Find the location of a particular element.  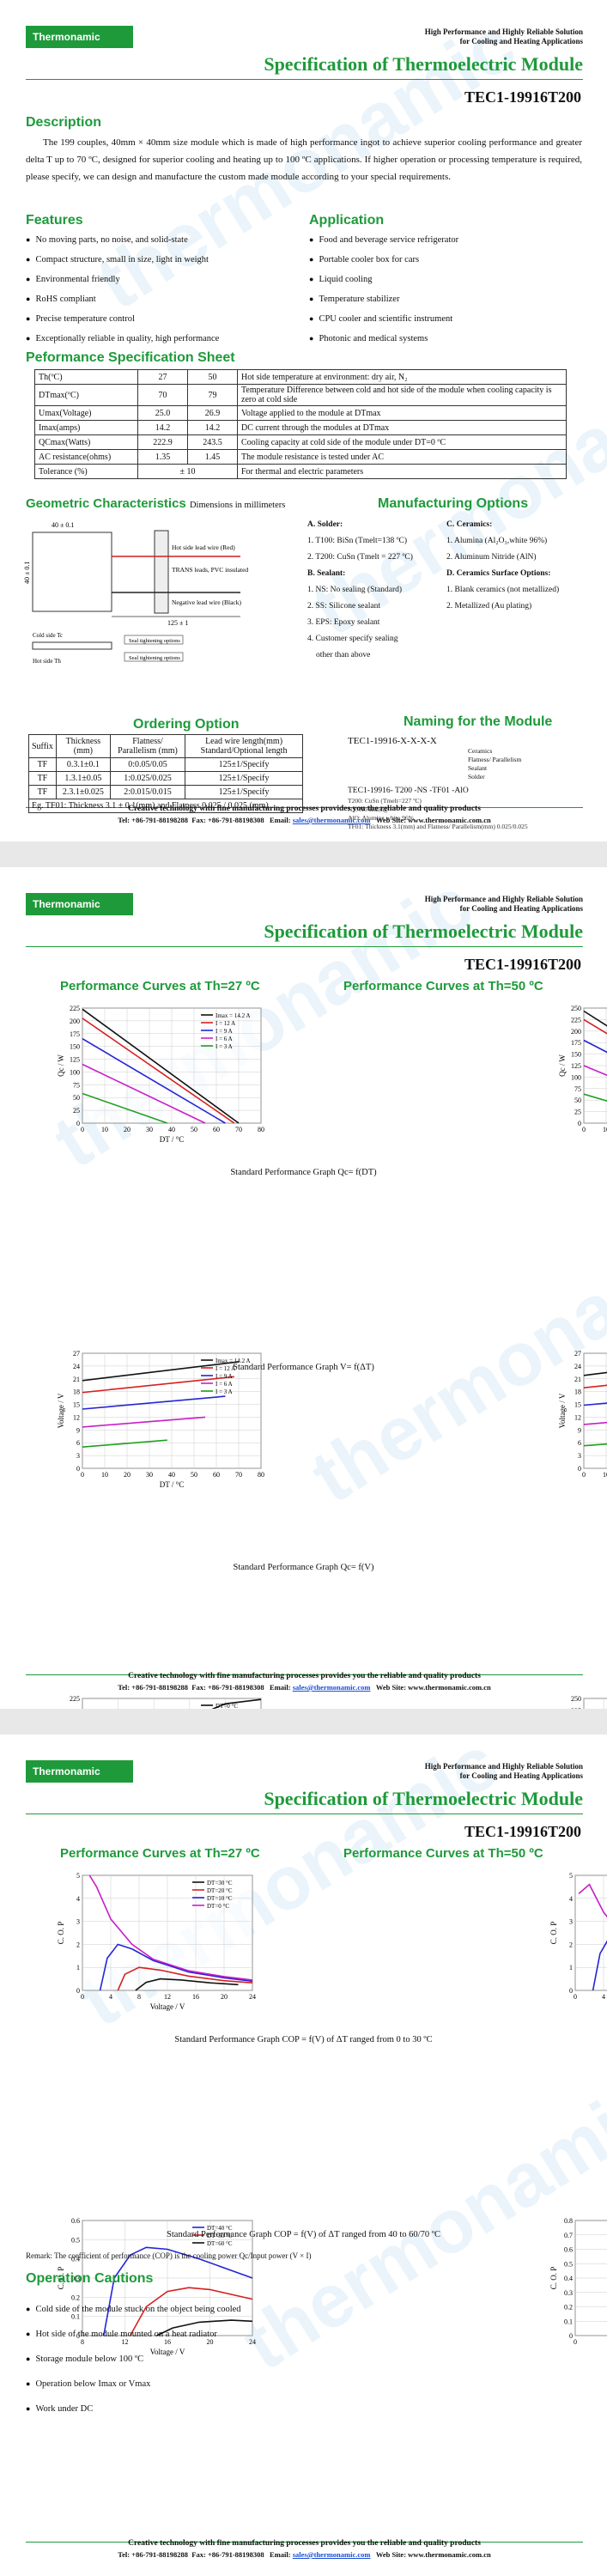

list-item: Environmental friendly is located at coordinates (122, 280).